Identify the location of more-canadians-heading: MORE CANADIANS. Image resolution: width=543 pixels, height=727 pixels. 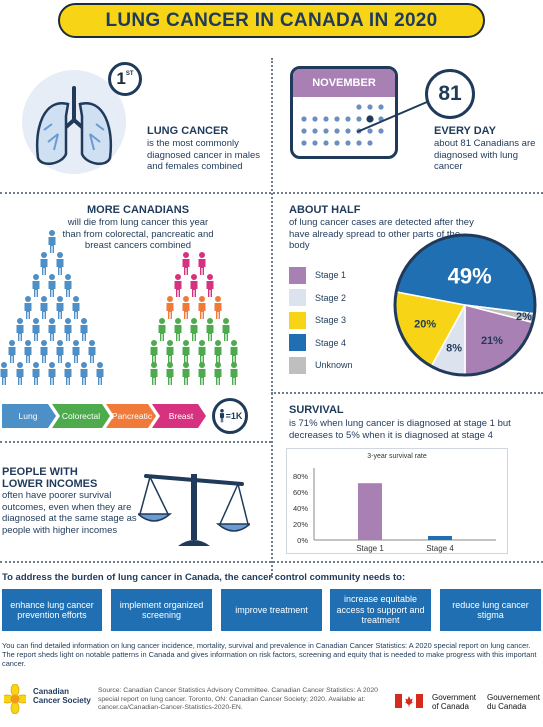
(138, 210).